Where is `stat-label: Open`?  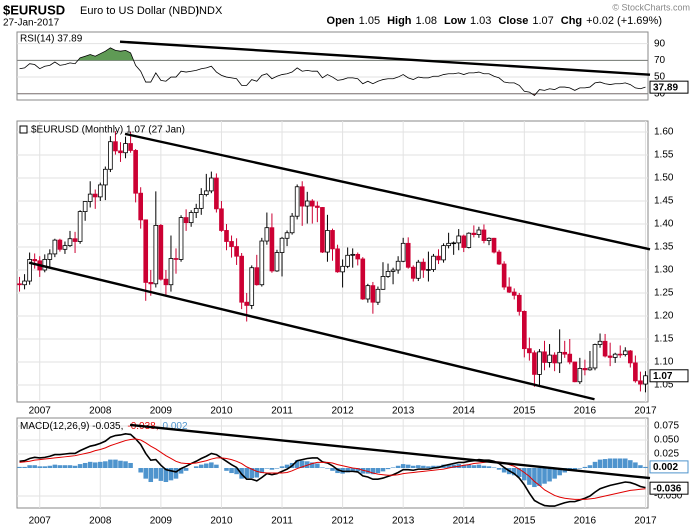 stat-label: Open is located at coordinates (341, 21).